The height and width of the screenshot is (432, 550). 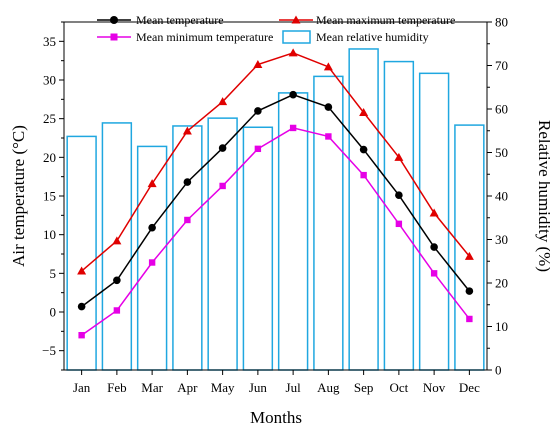 I want to click on mean-maximum-temperature-point-apr, so click(x=187, y=130).